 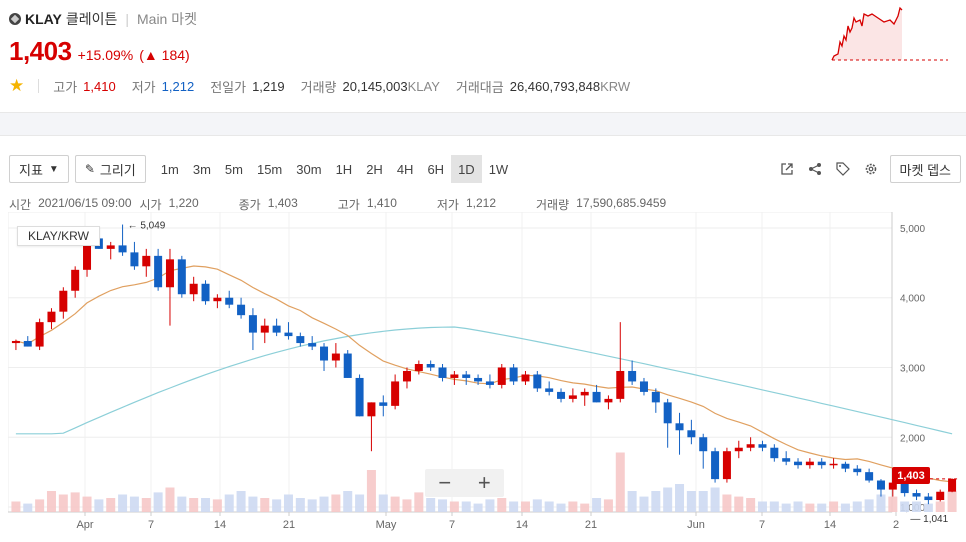 What do you see at coordinates (99, 86) in the screenshot?
I see `stat-value-high: 1,410` at bounding box center [99, 86].